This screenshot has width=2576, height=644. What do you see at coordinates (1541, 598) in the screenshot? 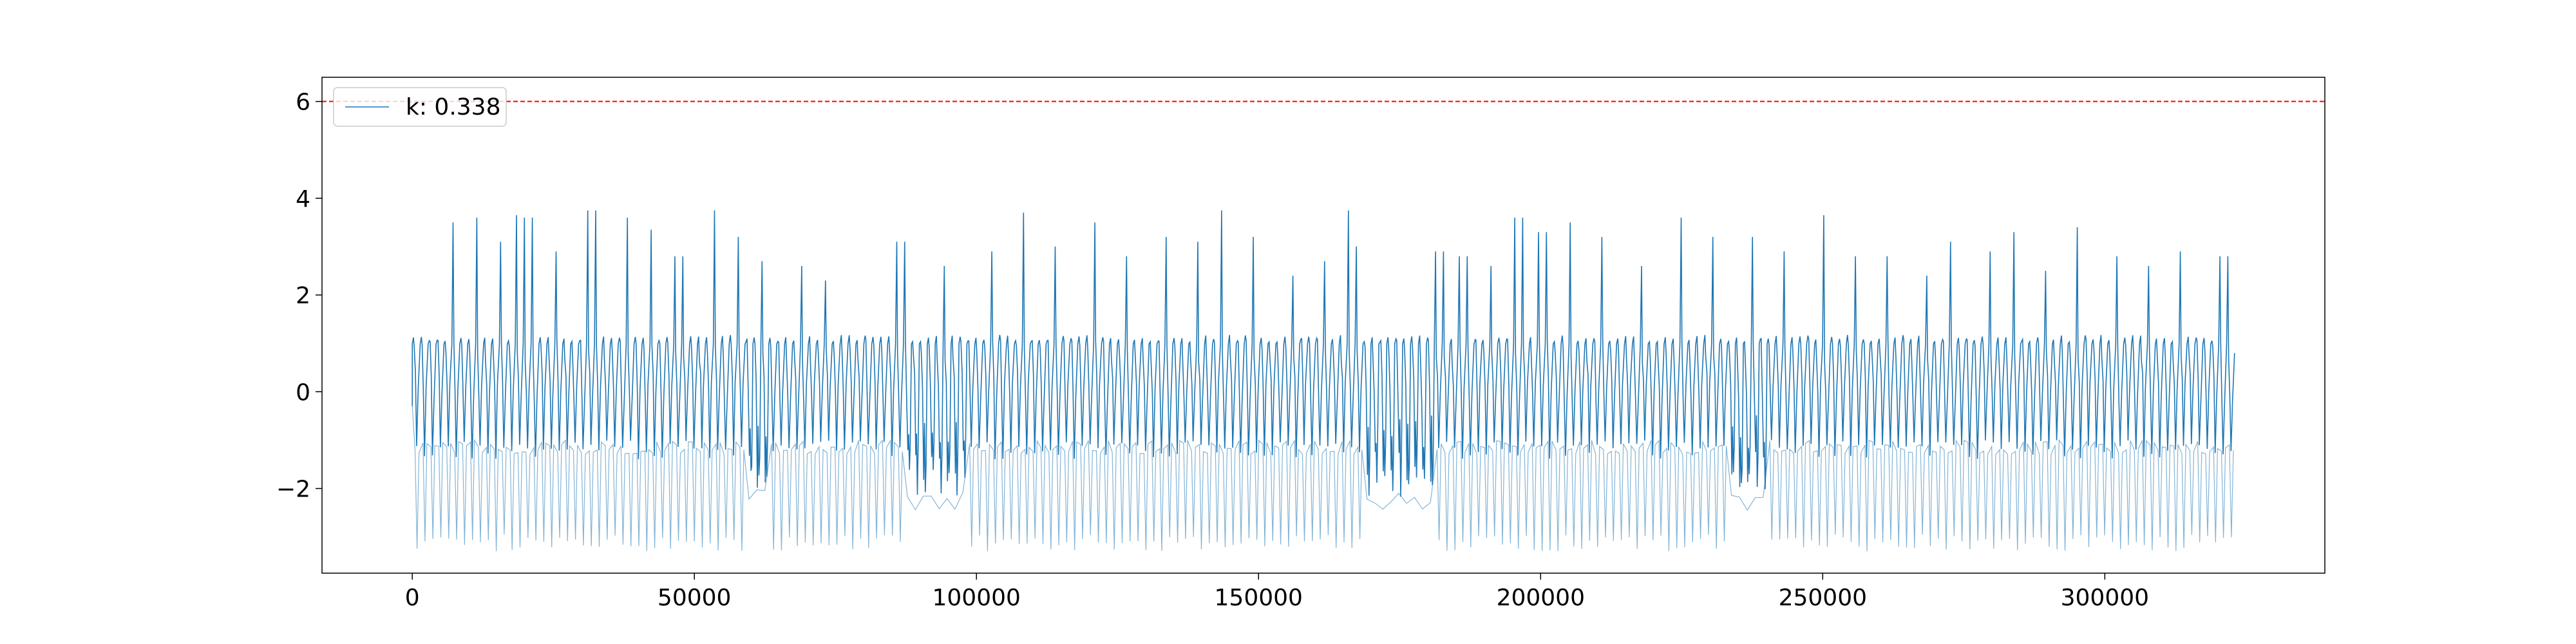
I see `x-tick-label: 200000` at bounding box center [1541, 598].